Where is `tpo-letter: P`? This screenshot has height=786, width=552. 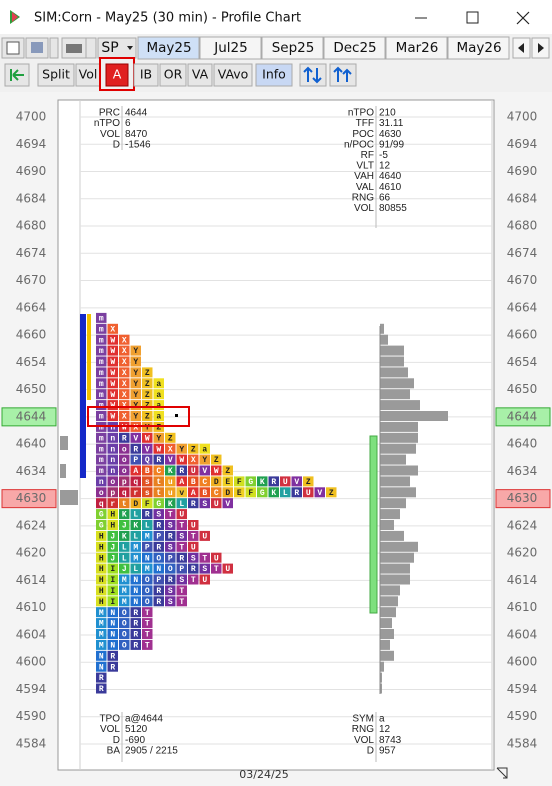
tpo-letter: P is located at coordinates (135, 460).